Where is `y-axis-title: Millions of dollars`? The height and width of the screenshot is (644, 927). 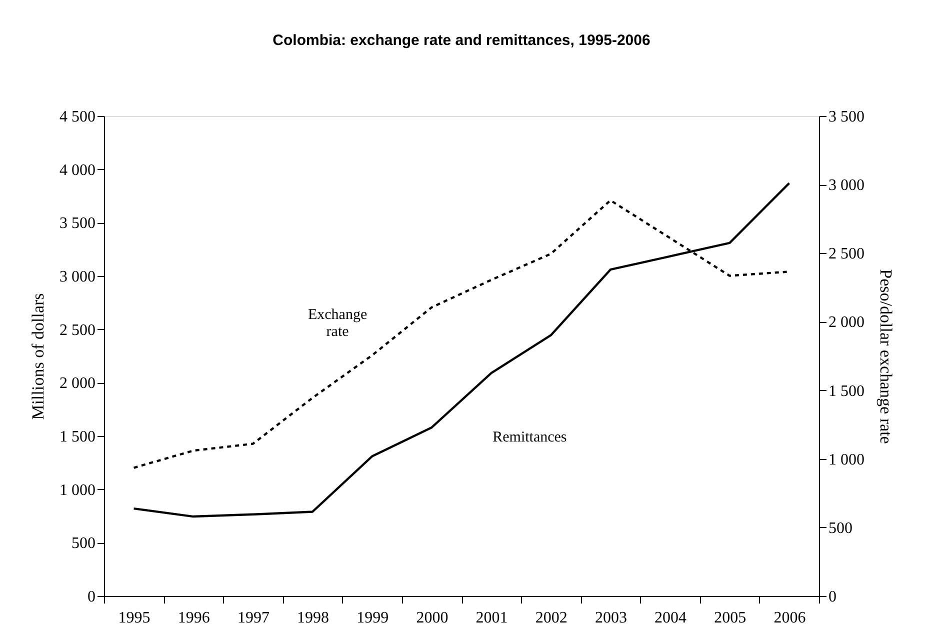
y-axis-title: Millions of dollars is located at coordinates (38, 356).